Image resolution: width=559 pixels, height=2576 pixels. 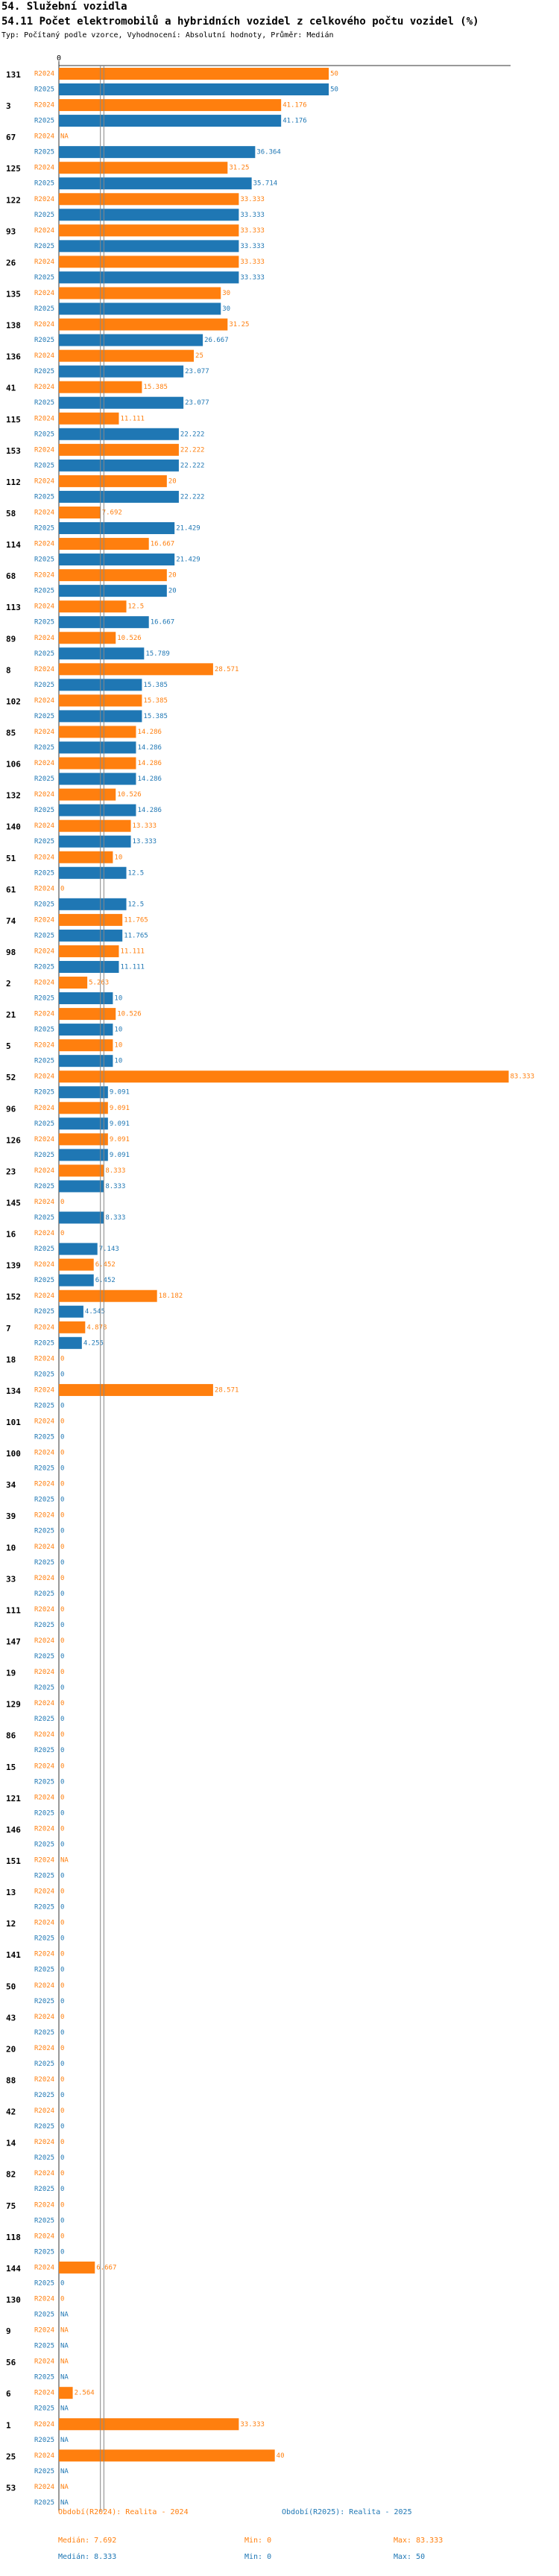 I want to click on category-label: 126, so click(x=13, y=1140).